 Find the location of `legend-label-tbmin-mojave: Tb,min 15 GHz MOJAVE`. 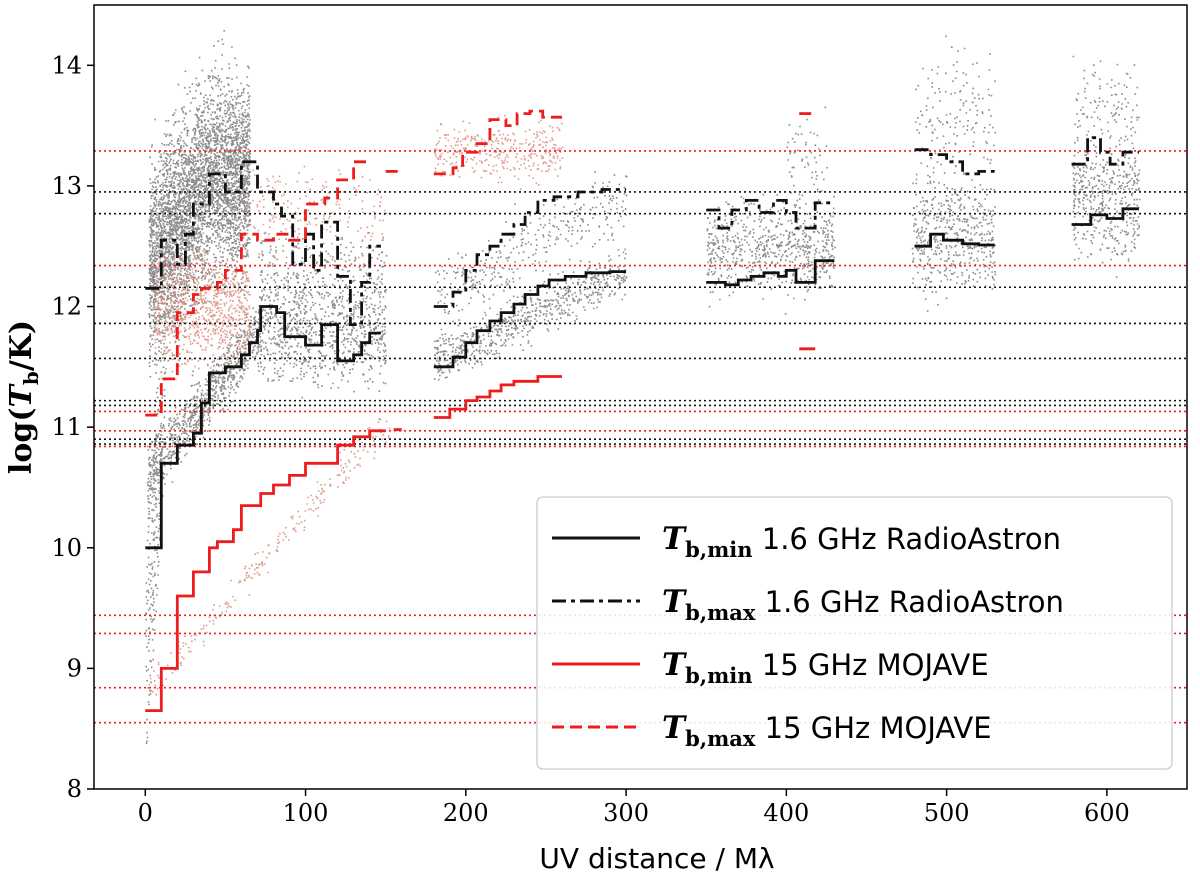

legend-label-tbmin-mojave: Tb,min 15 GHz MOJAVE is located at coordinates (825, 667).